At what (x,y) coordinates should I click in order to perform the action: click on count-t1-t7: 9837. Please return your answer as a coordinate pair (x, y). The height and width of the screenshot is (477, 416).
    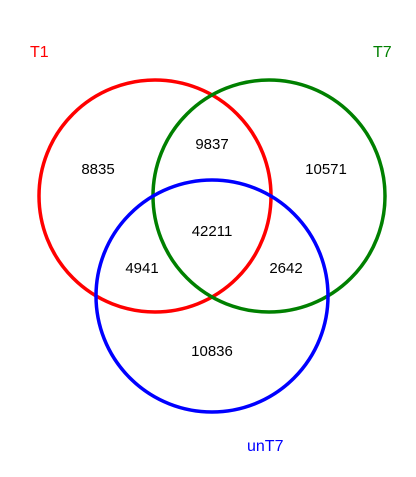
    Looking at the image, I should click on (211, 144).